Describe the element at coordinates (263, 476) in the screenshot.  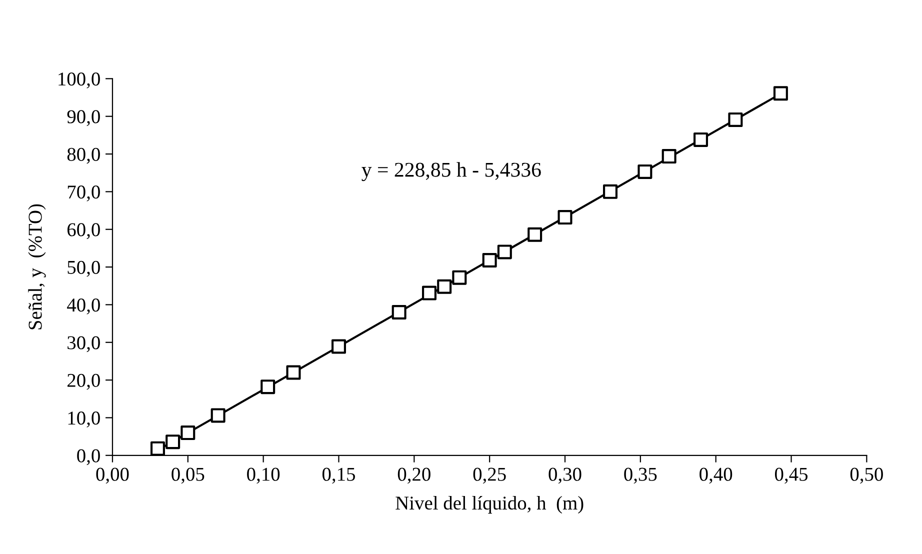
I see `x-tick-label: 0,10` at that location.